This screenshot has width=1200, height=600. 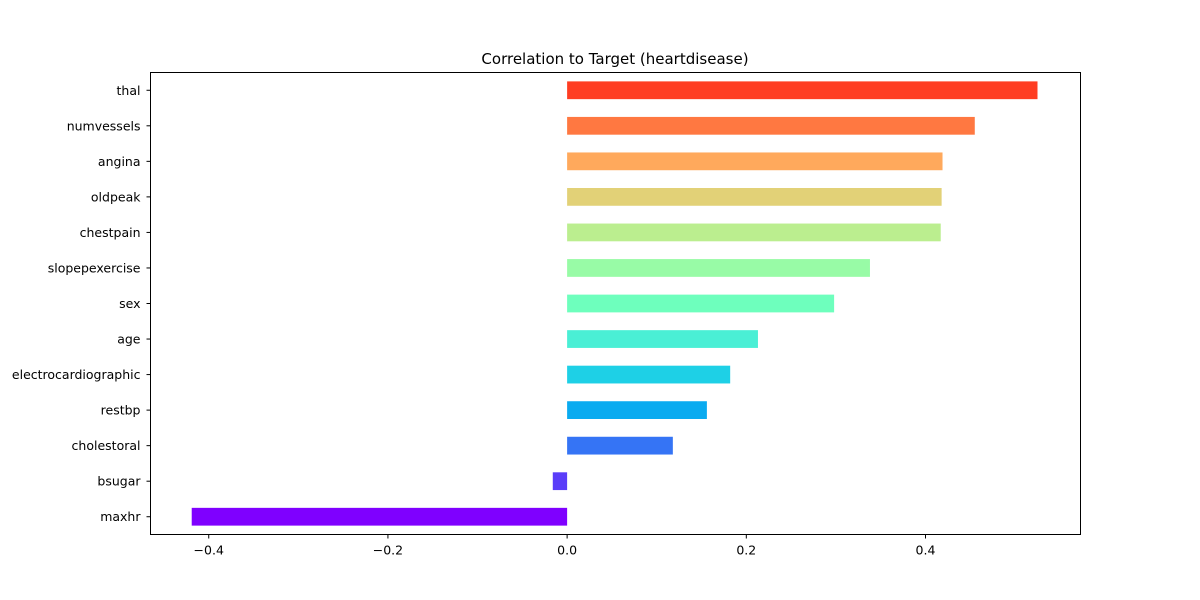 What do you see at coordinates (76, 374) in the screenshot?
I see `y-tick-label-electrocardiographic: electrocardiographic` at bounding box center [76, 374].